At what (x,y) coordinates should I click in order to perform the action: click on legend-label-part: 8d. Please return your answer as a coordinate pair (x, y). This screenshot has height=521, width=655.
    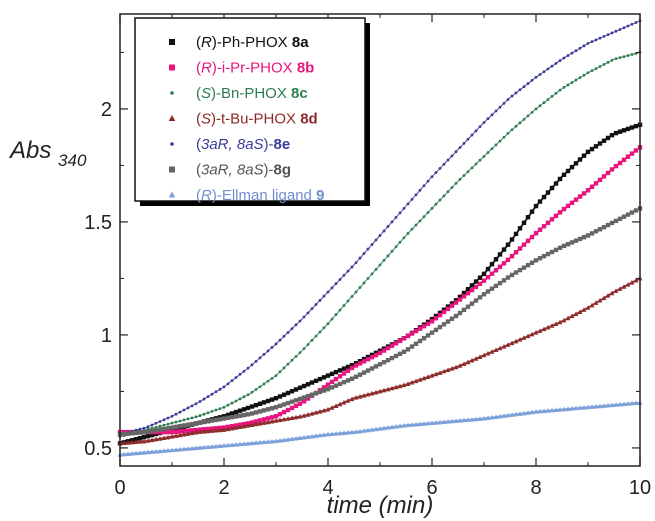
    Looking at the image, I should click on (309, 119).